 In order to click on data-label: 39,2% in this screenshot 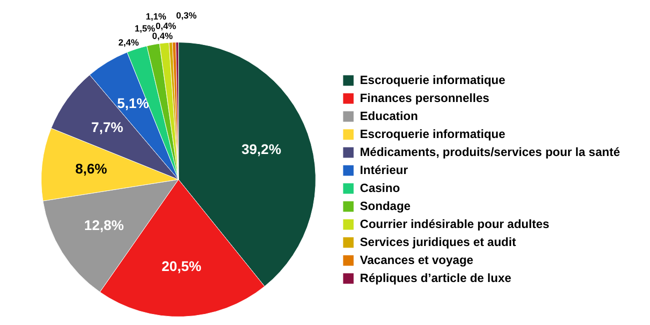, I will do `click(261, 149)`.